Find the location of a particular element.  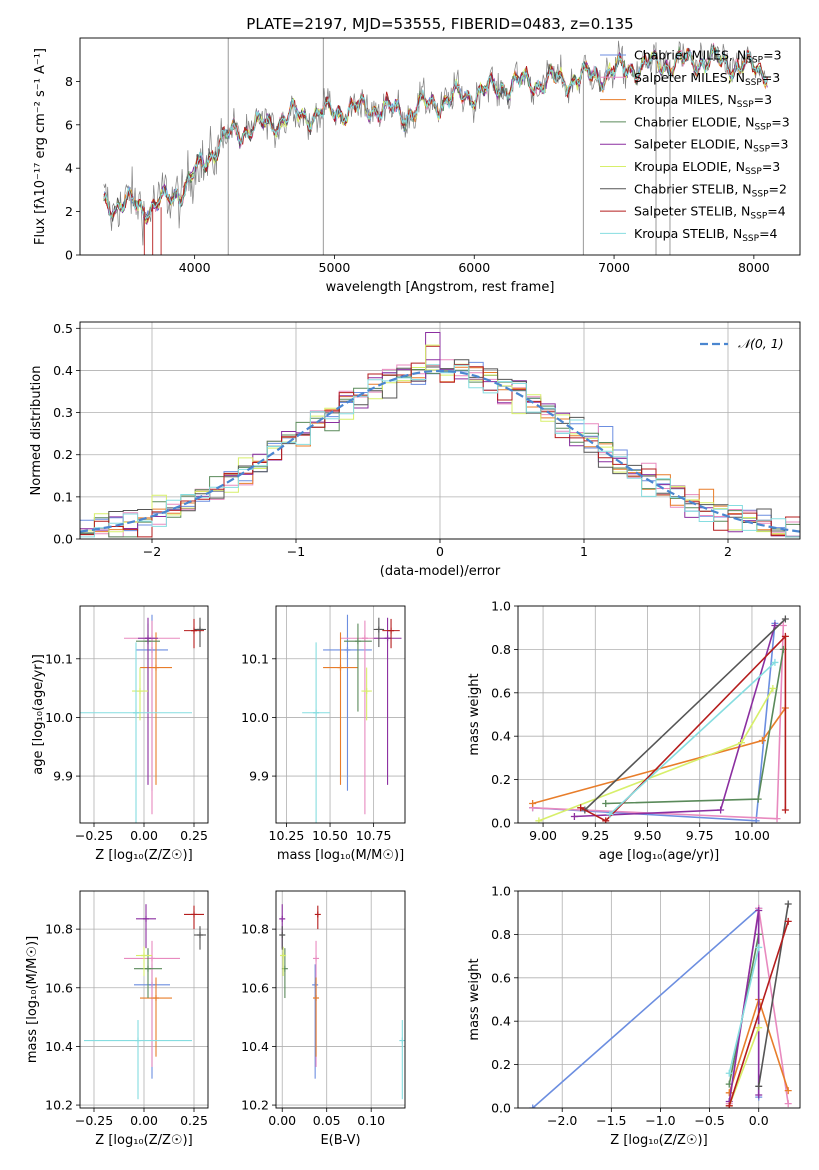

weight-line-chabrier_miles is located at coordinates (646, 1007).